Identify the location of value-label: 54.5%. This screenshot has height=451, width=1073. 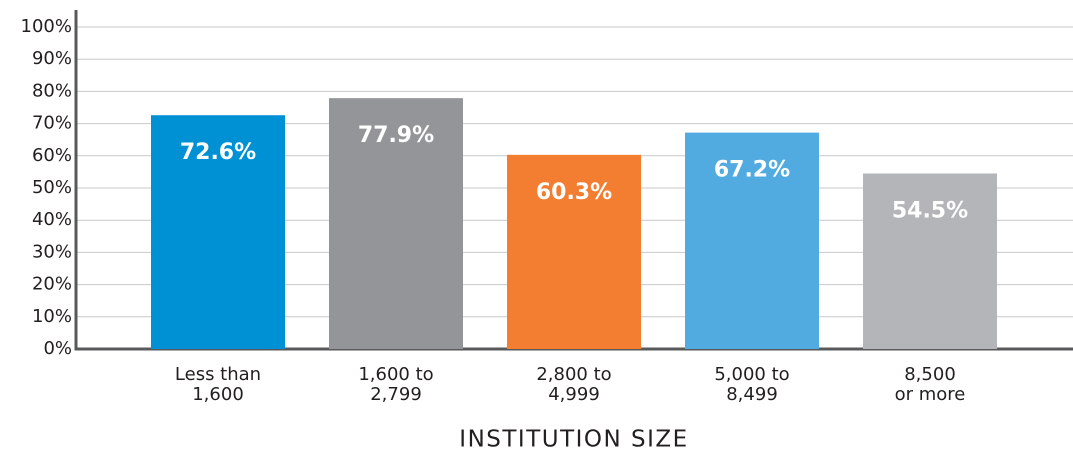
(930, 211).